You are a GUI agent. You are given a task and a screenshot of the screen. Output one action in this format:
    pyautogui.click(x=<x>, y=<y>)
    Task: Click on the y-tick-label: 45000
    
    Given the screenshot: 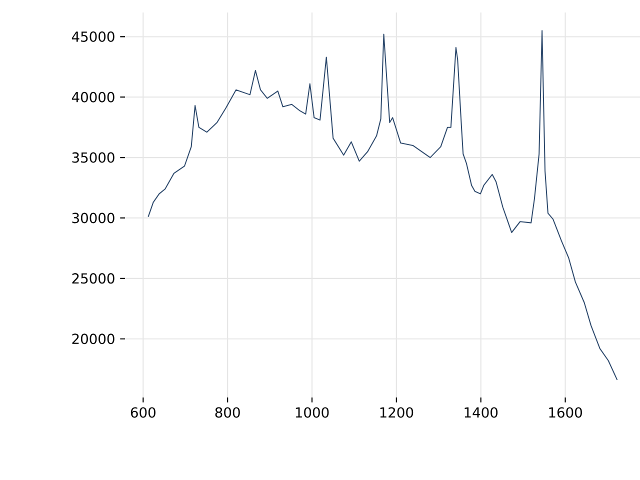 What is the action you would take?
    pyautogui.click(x=93, y=36)
    